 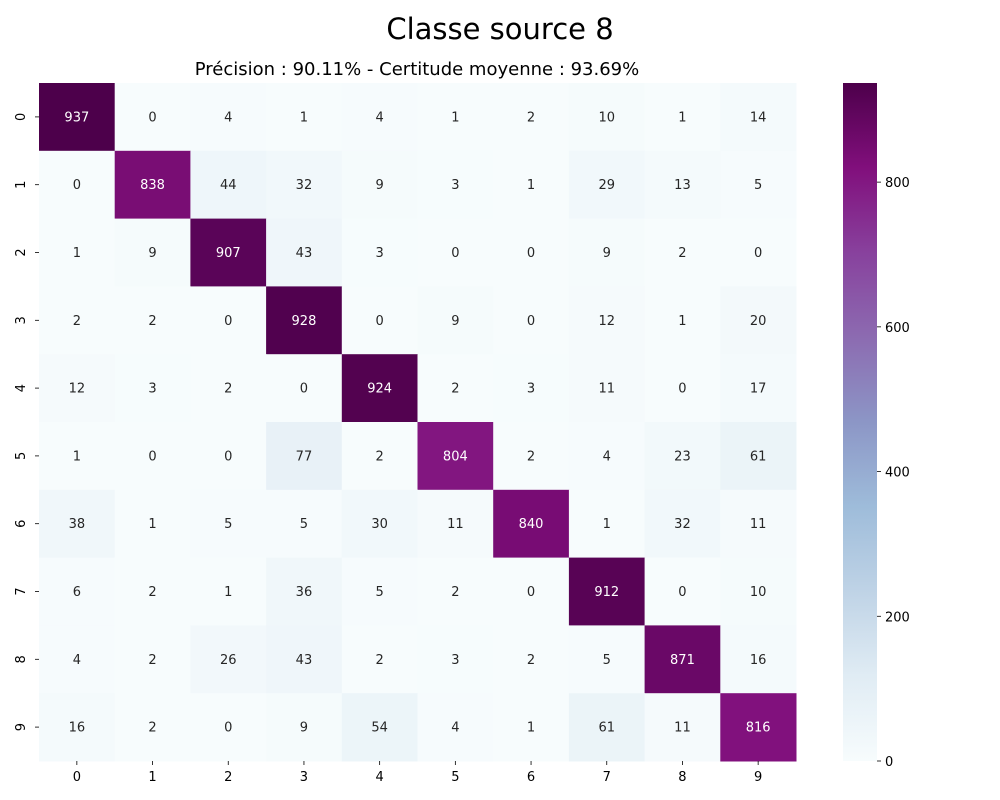 What do you see at coordinates (304, 659) in the screenshot?
I see `heatmap-cell-r8-c3` at bounding box center [304, 659].